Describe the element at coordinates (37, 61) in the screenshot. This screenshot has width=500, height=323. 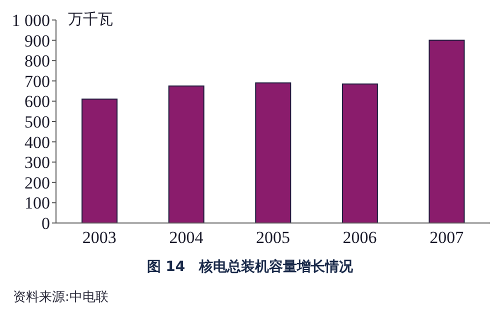
I see `y-tick-label: 800` at that location.